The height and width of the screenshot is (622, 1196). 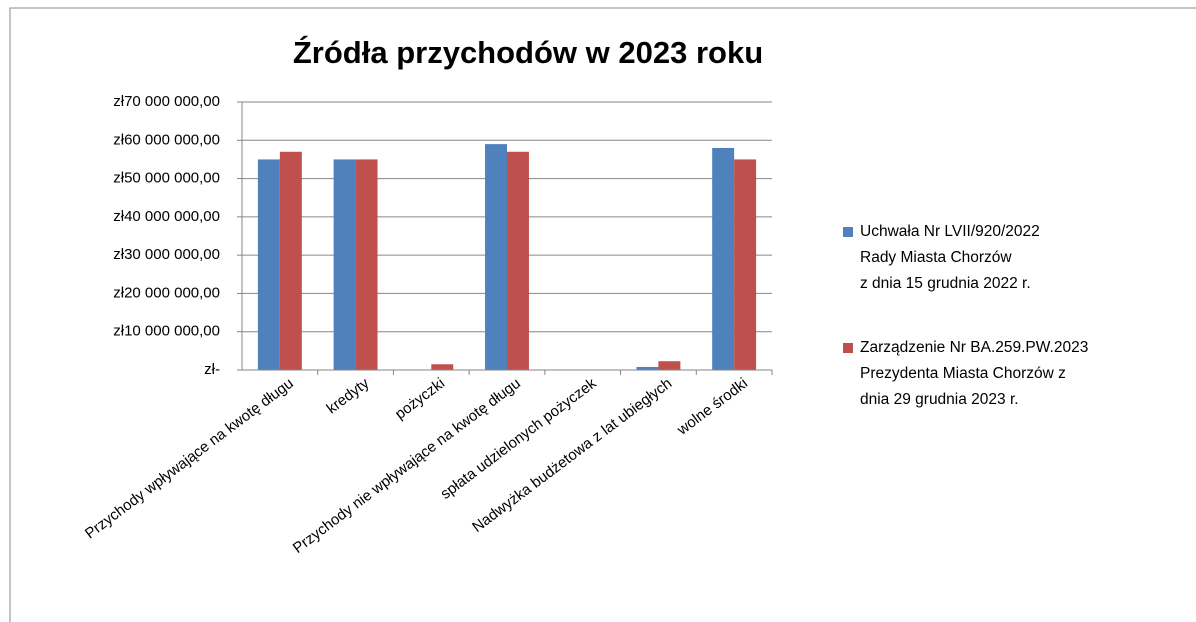 What do you see at coordinates (212, 369) in the screenshot?
I see `y-tick-label: zł-` at bounding box center [212, 369].